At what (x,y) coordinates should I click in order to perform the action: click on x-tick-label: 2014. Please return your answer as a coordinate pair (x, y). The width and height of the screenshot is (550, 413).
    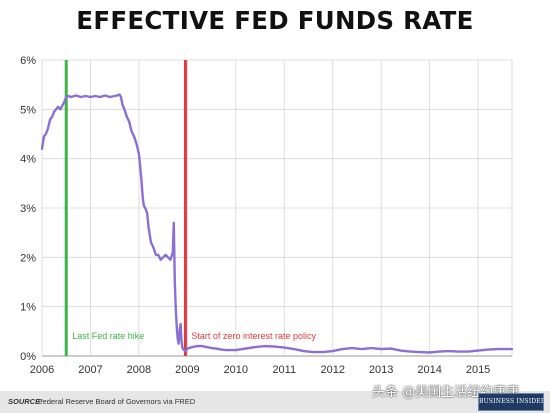
    Looking at the image, I should click on (429, 370).